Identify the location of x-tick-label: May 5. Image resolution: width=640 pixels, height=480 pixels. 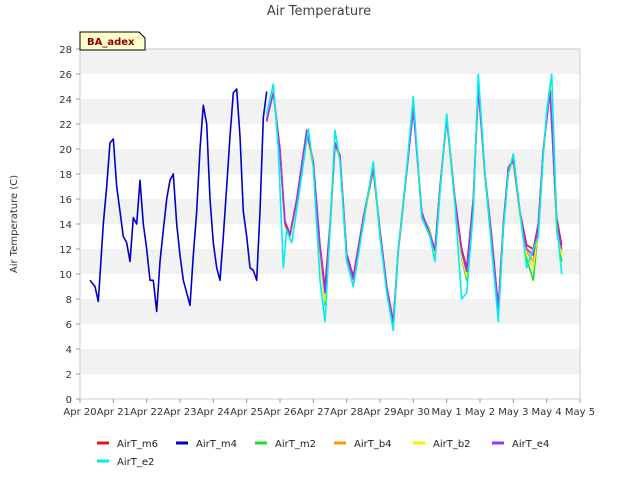
(580, 412).